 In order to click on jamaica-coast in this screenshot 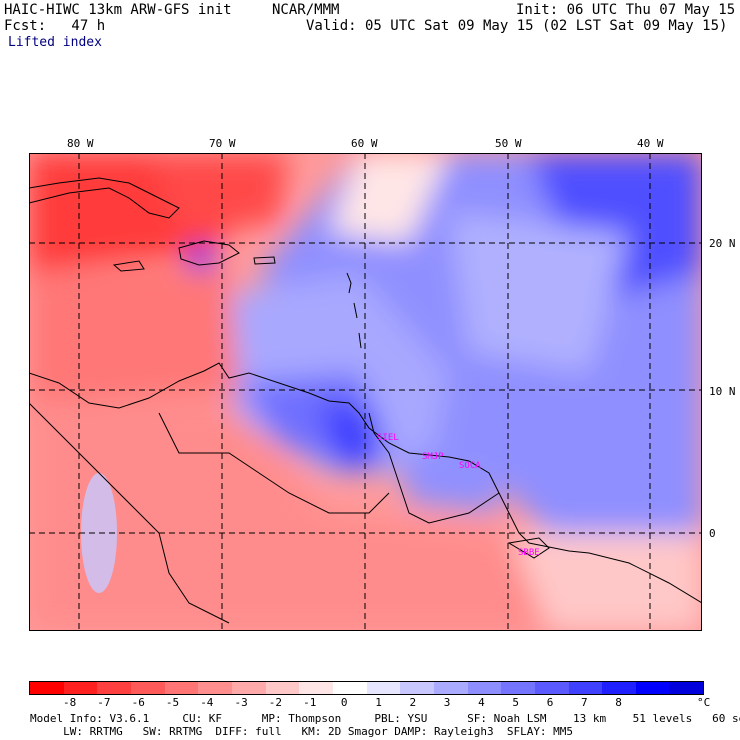, I will do `click(128, 266)`.